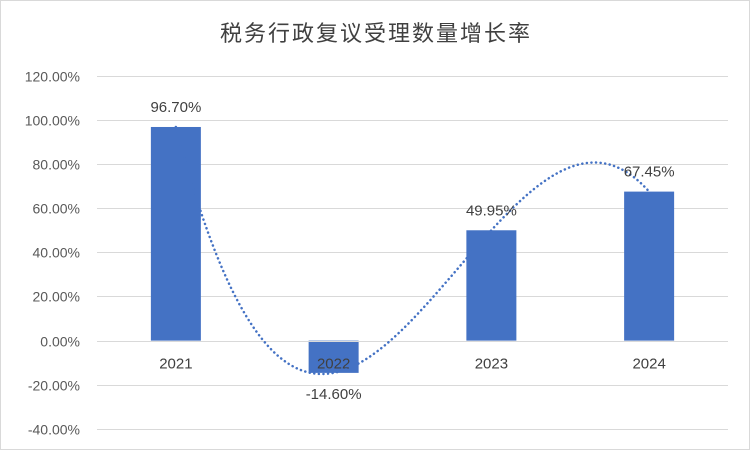 The width and height of the screenshot is (752, 452). Describe the element at coordinates (648, 364) in the screenshot. I see `x-tick-label: 2024` at that location.